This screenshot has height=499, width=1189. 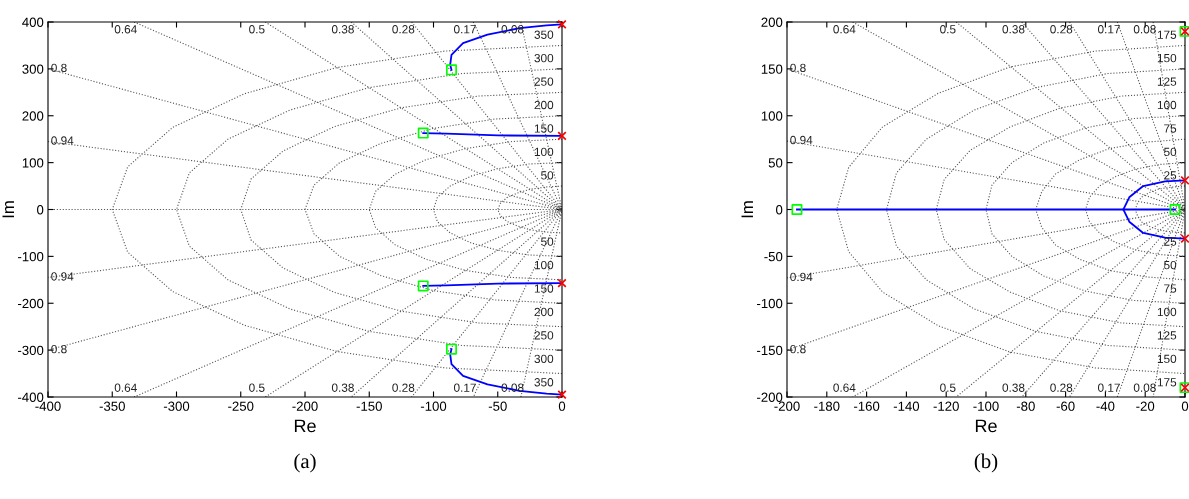 I want to click on y-tick-label: 200, so click(x=33, y=116).